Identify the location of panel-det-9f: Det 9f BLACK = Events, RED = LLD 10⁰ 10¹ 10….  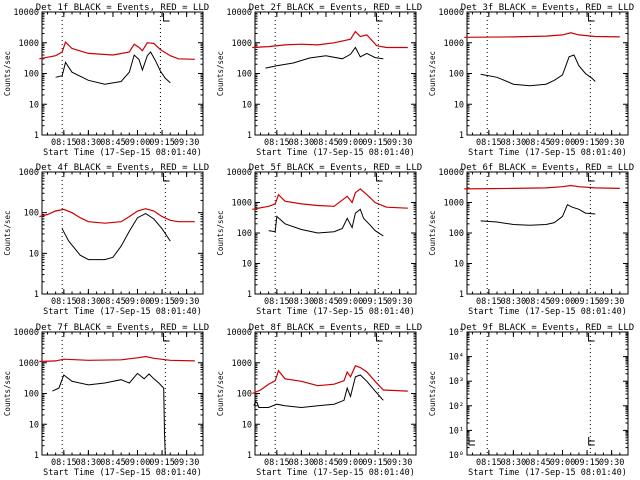
(531, 400).